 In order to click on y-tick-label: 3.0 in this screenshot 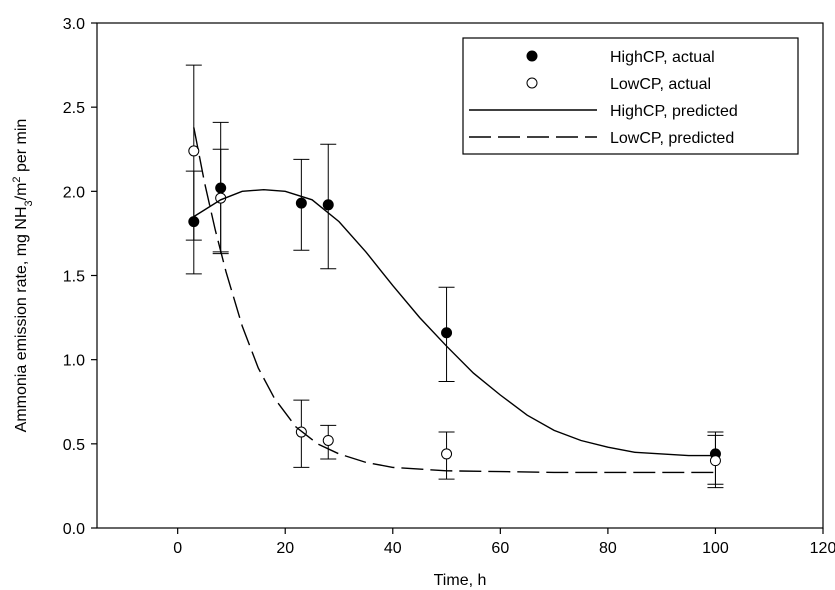, I will do `click(74, 24)`.